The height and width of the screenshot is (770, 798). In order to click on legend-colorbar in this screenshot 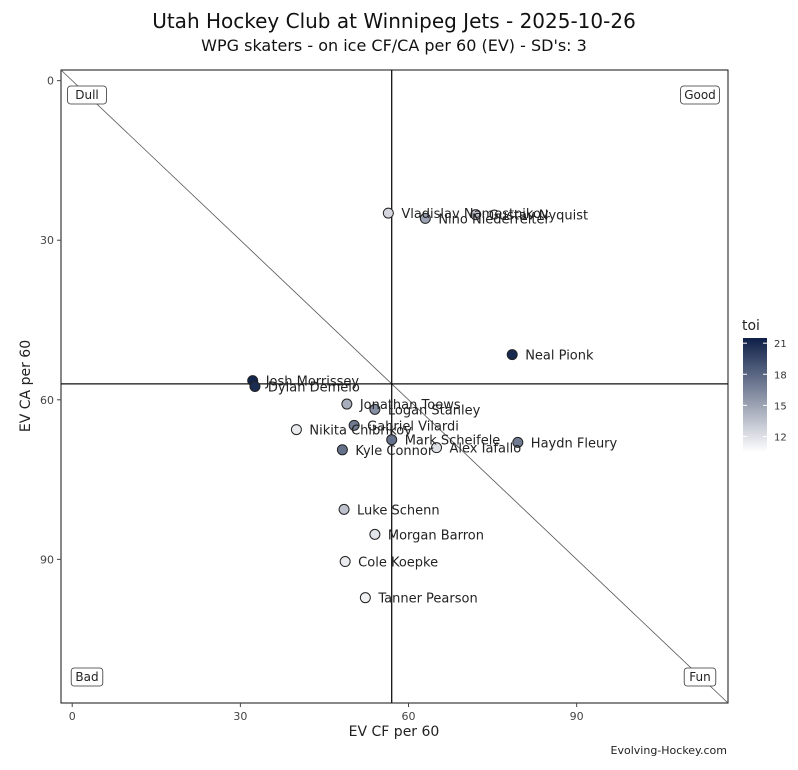, I will do `click(755, 395)`.